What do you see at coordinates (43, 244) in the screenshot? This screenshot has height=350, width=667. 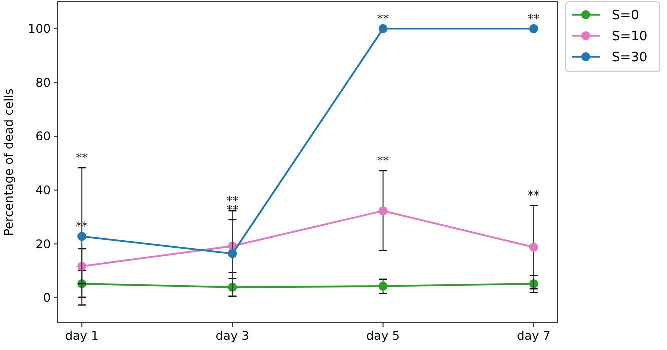 I see `y-tick-label: 20` at bounding box center [43, 244].